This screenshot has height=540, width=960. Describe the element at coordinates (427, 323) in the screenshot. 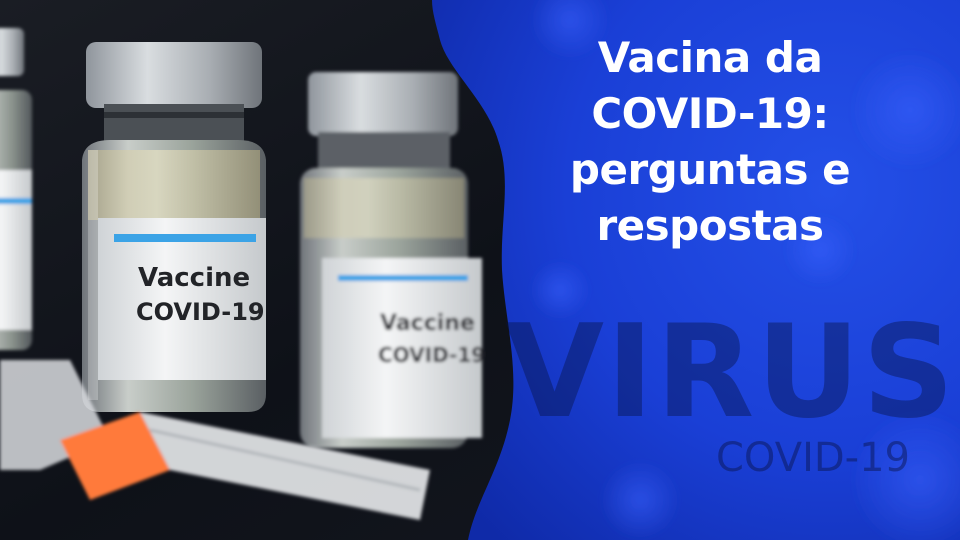

I see `back-vial-label-line1: Vaccine` at that location.